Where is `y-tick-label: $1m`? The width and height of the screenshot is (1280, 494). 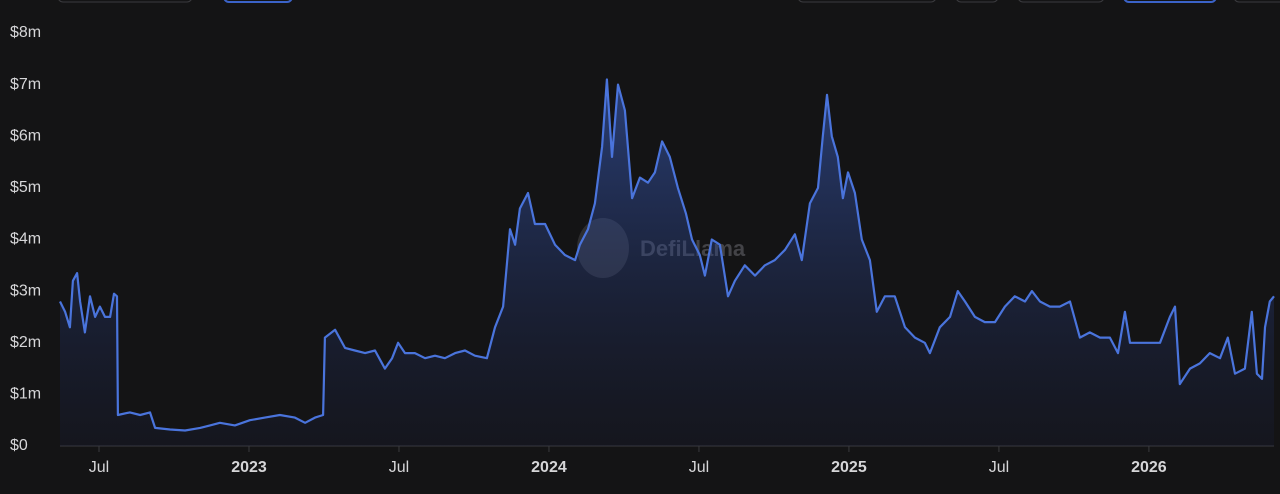 y-tick-label: $1m is located at coordinates (25, 394).